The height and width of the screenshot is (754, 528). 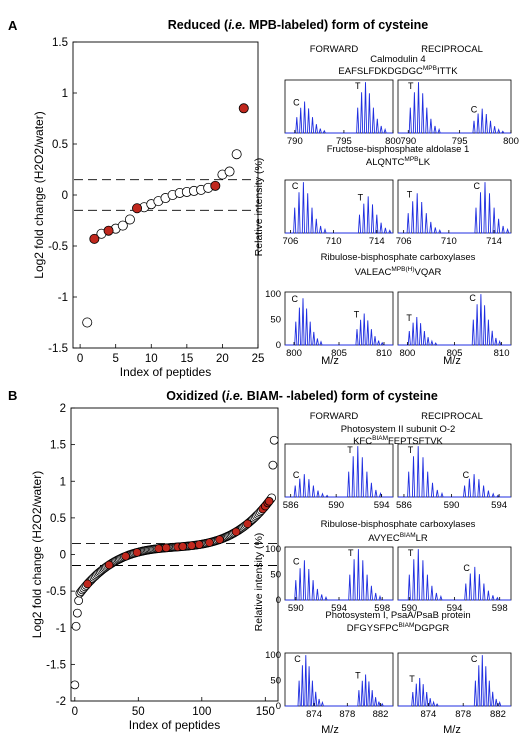 I want to click on peptide-seq-post: FEPTSFTVK, so click(x=416, y=441).